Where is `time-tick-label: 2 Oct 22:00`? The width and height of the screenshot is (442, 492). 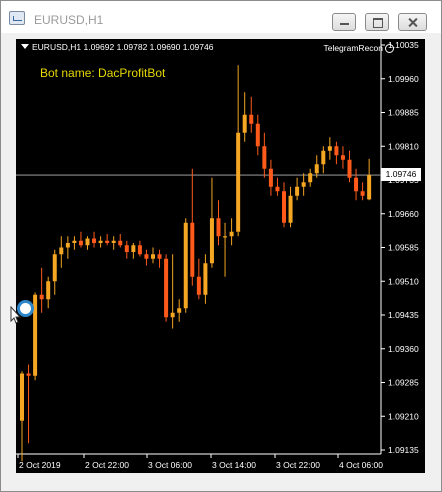 time-tick-label: 2 Oct 22:00 is located at coordinates (107, 465).